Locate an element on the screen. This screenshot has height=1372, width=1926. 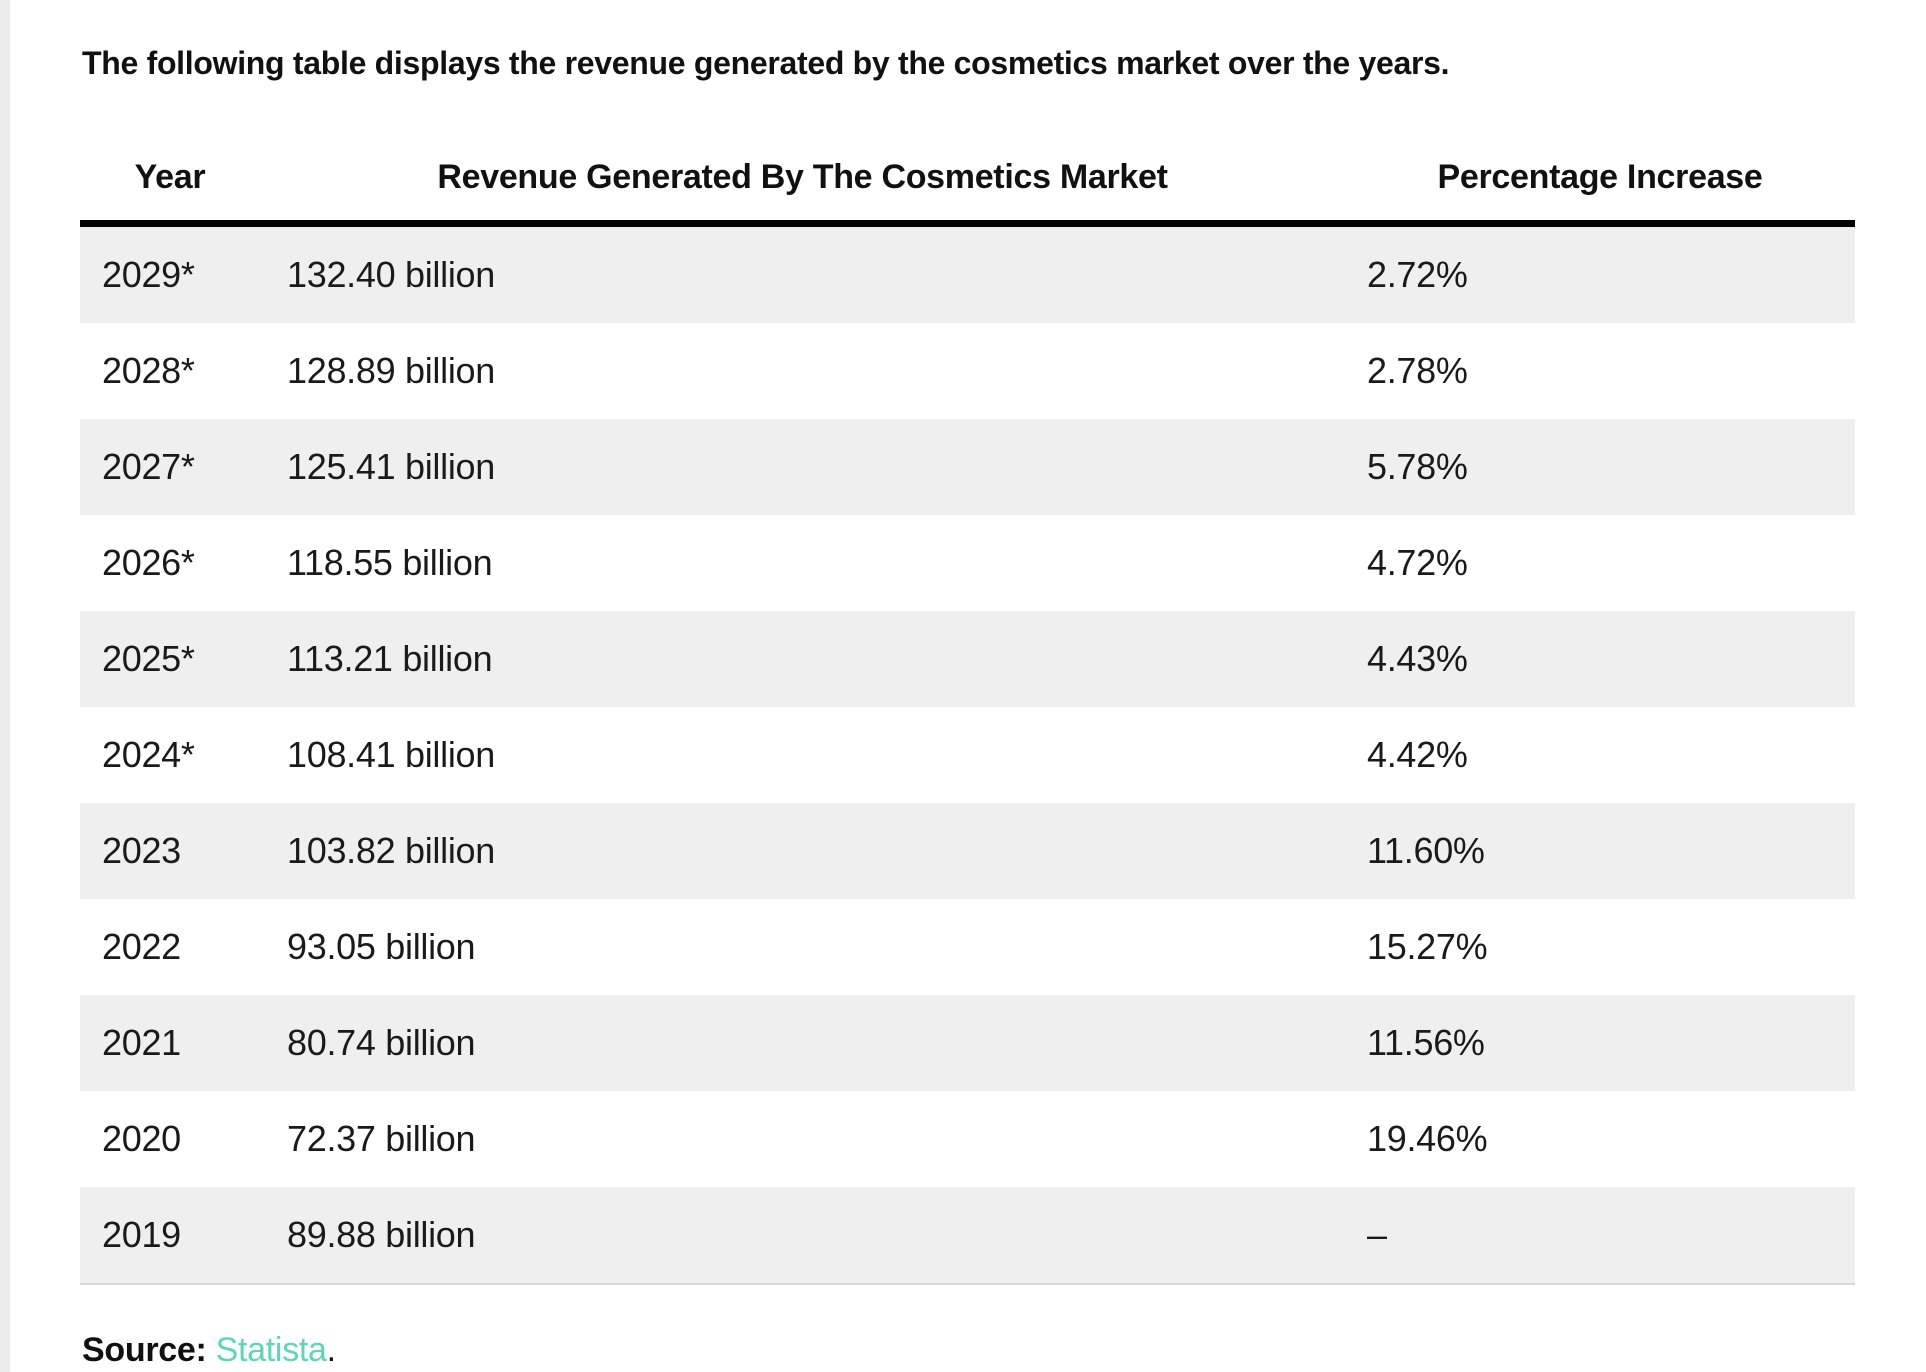
revenue-cell: 128.89 billion is located at coordinates (391, 370).